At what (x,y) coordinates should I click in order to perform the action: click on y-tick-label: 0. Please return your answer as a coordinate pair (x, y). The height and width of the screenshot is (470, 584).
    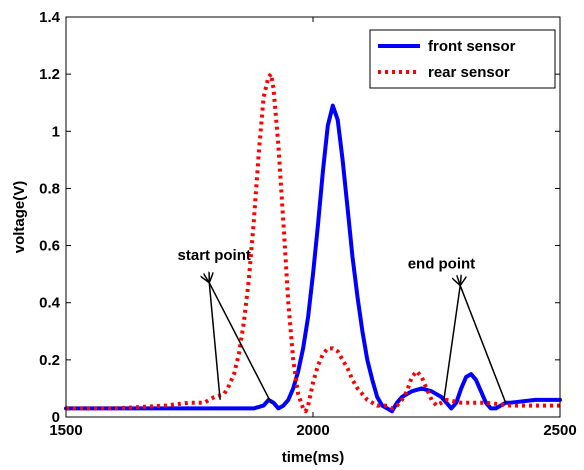
    Looking at the image, I should click on (56, 417).